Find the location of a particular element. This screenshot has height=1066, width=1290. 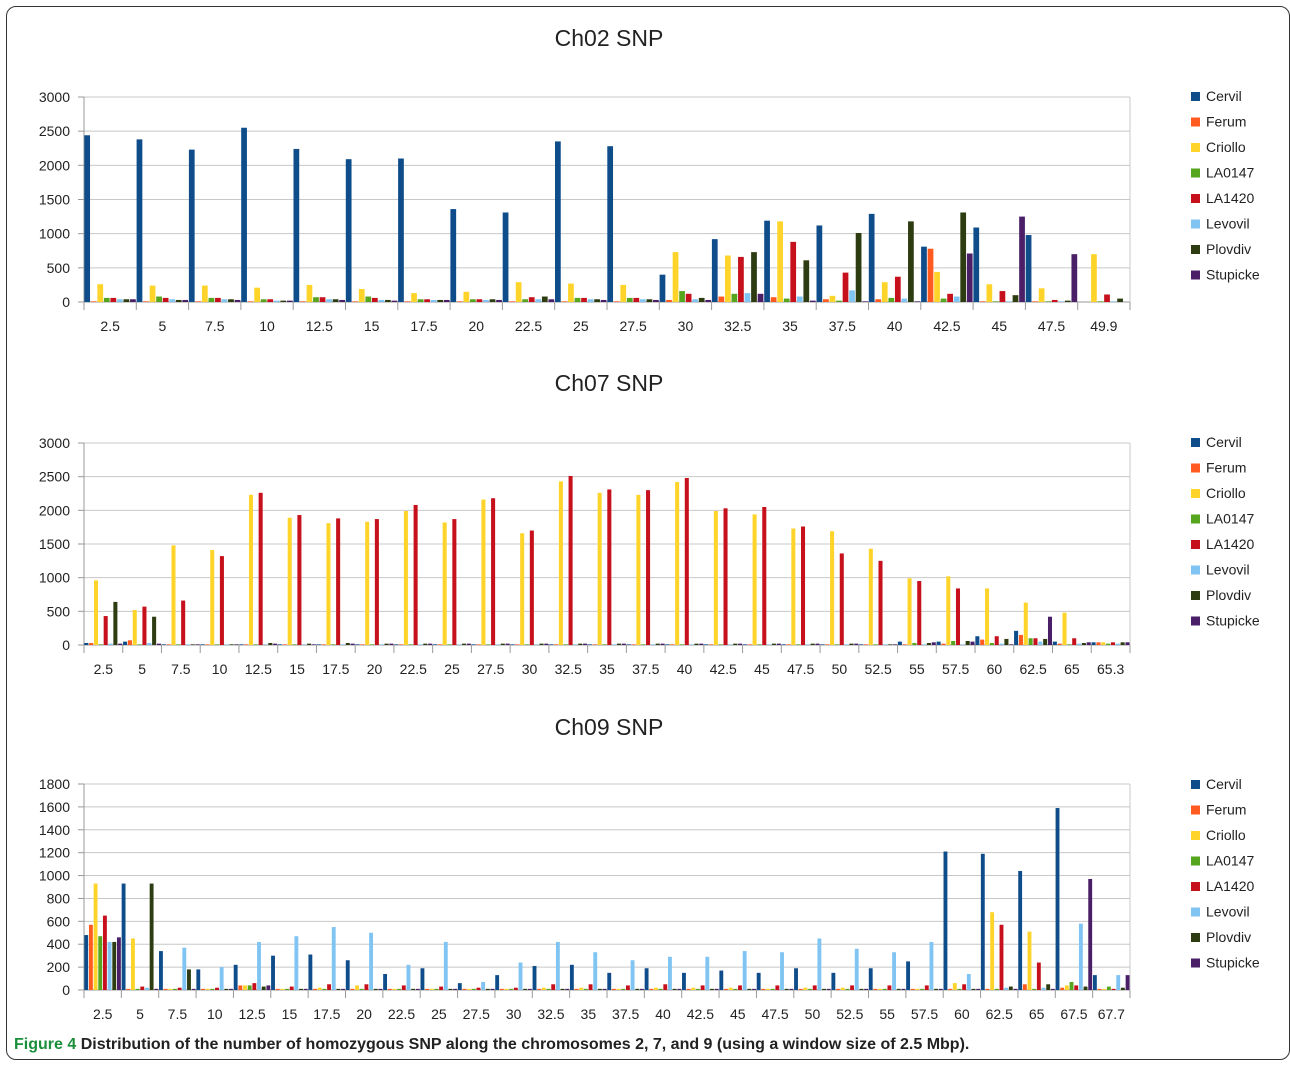

x-tick-label: 47.5 is located at coordinates (774, 1014).